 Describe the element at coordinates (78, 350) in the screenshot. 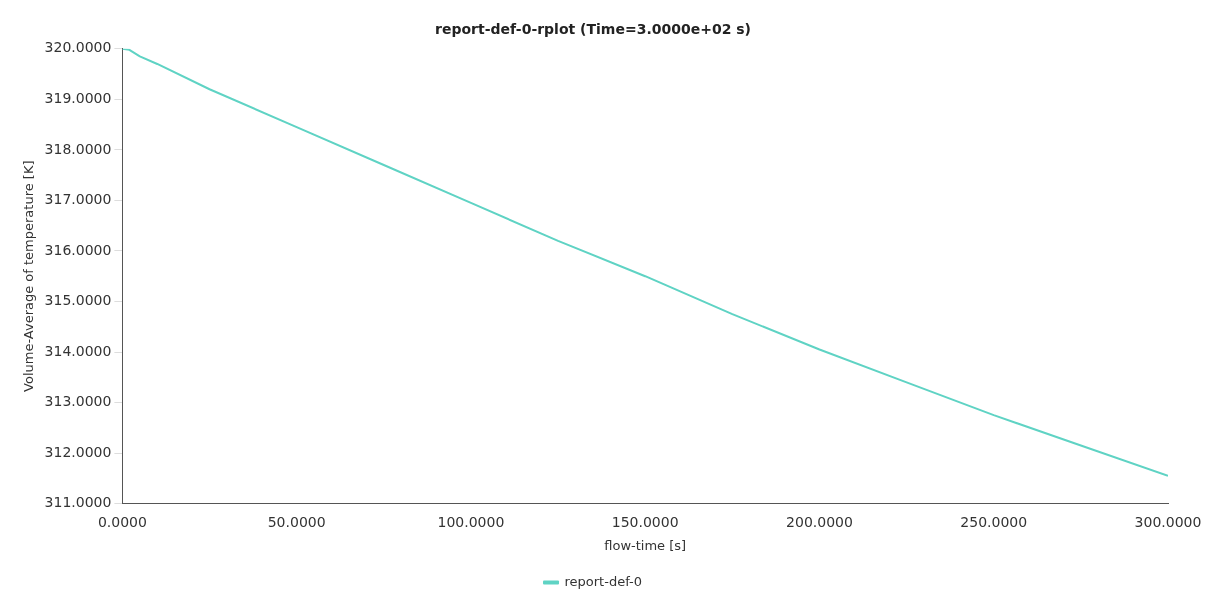

I see `y-tick-label: 314.0000` at that location.